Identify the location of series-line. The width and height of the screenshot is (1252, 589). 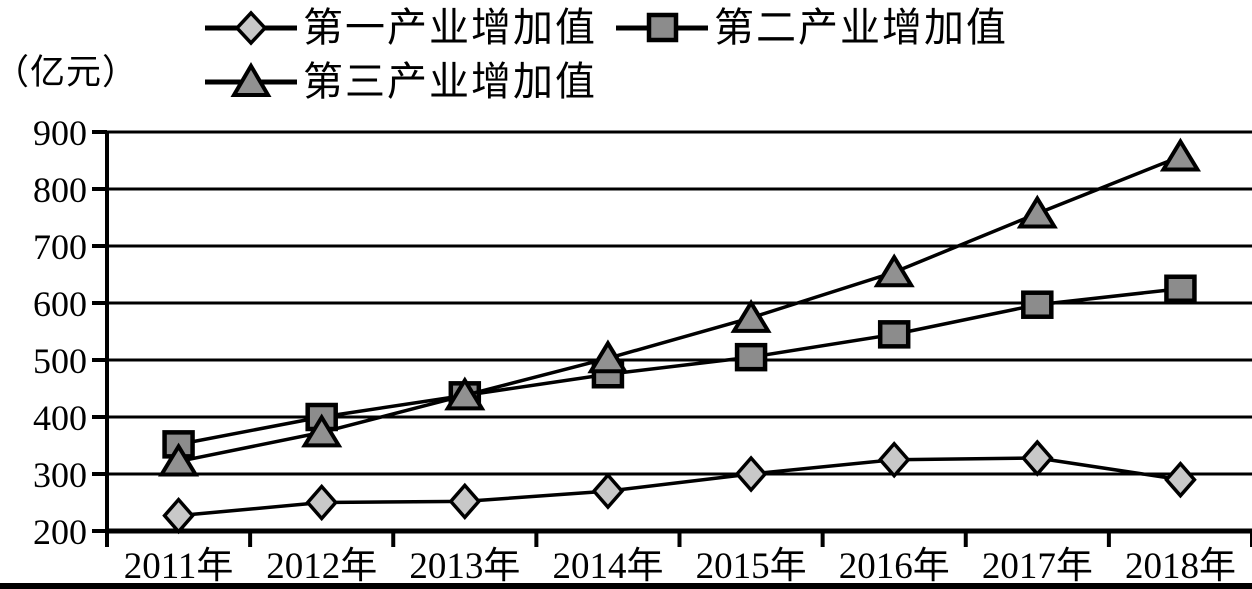
(679, 487).